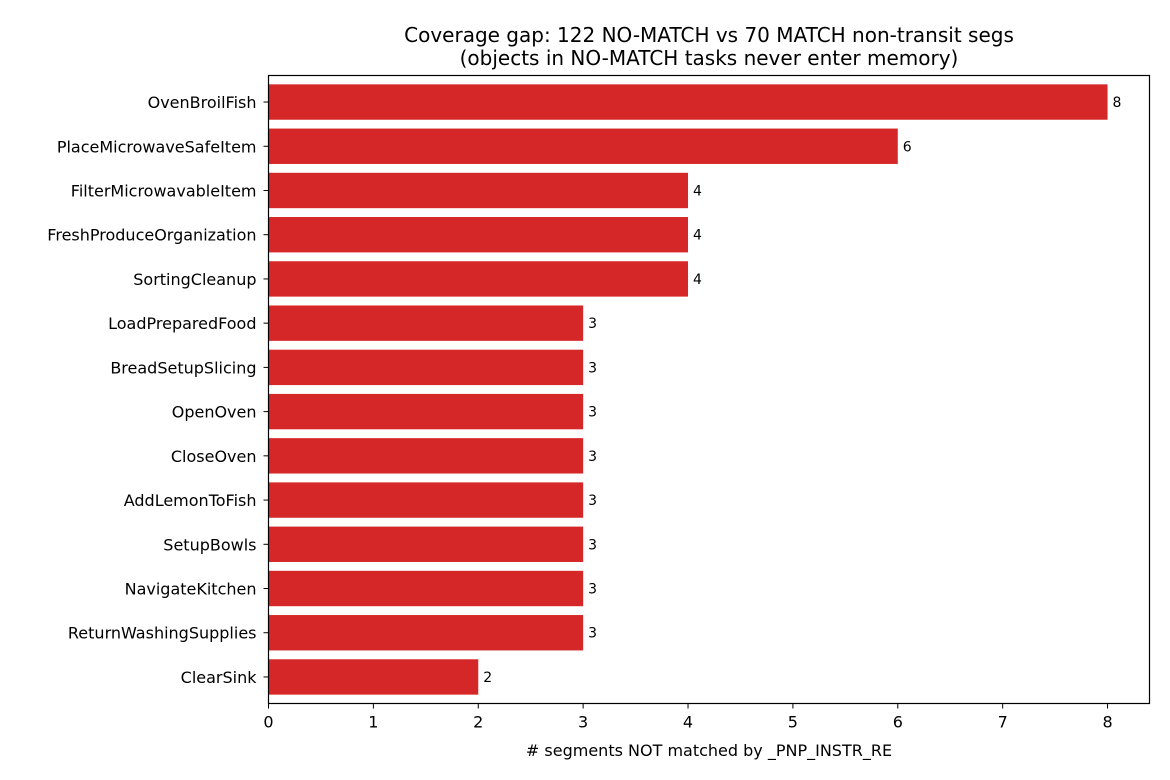 This screenshot has width=1170, height=780. I want to click on y-tick-label: BreadSetupSlicing, so click(183, 367).